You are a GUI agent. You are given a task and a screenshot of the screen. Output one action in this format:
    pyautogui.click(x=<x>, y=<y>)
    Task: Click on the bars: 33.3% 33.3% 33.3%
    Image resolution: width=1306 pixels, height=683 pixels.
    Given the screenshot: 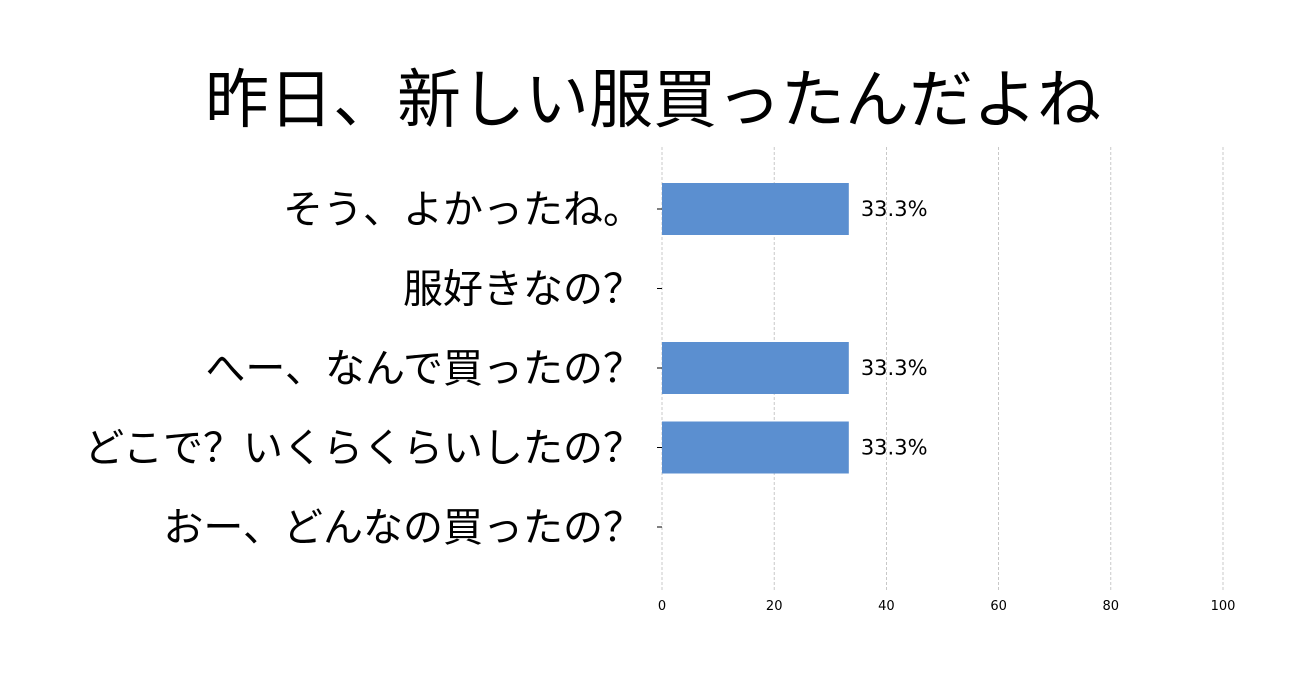 What is the action you would take?
    pyautogui.click(x=795, y=328)
    